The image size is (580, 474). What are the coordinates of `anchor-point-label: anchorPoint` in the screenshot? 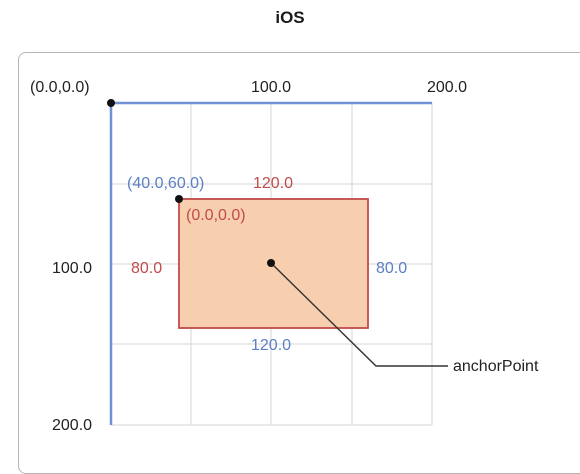 It's located at (496, 366).